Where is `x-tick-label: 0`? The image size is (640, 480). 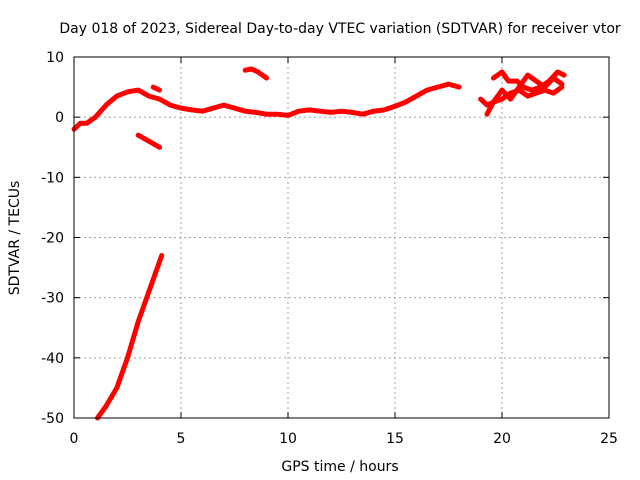 x-tick-label: 0 is located at coordinates (74, 439).